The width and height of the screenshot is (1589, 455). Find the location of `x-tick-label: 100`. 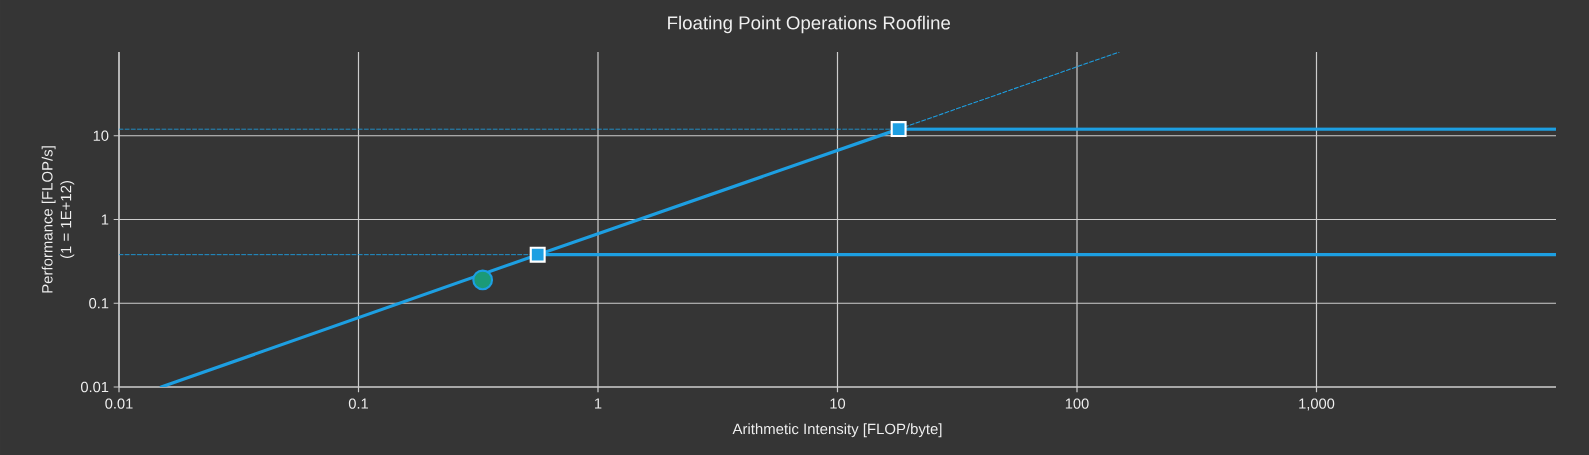

x-tick-label: 100 is located at coordinates (1077, 403).